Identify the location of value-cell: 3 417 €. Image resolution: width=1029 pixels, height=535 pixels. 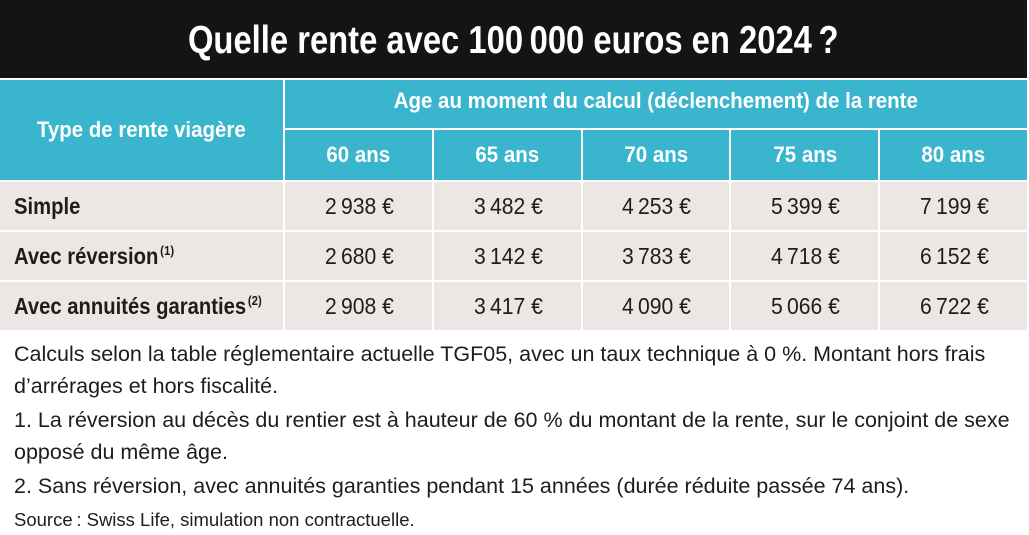
(507, 306).